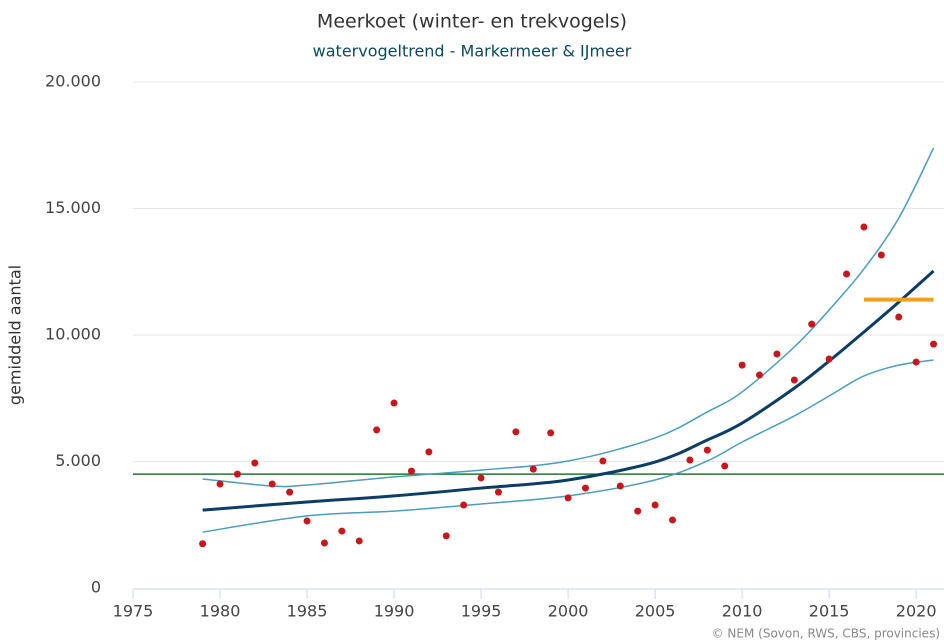 Image resolution: width=944 pixels, height=644 pixels. I want to click on x-tick-label: 2020, so click(916, 611).